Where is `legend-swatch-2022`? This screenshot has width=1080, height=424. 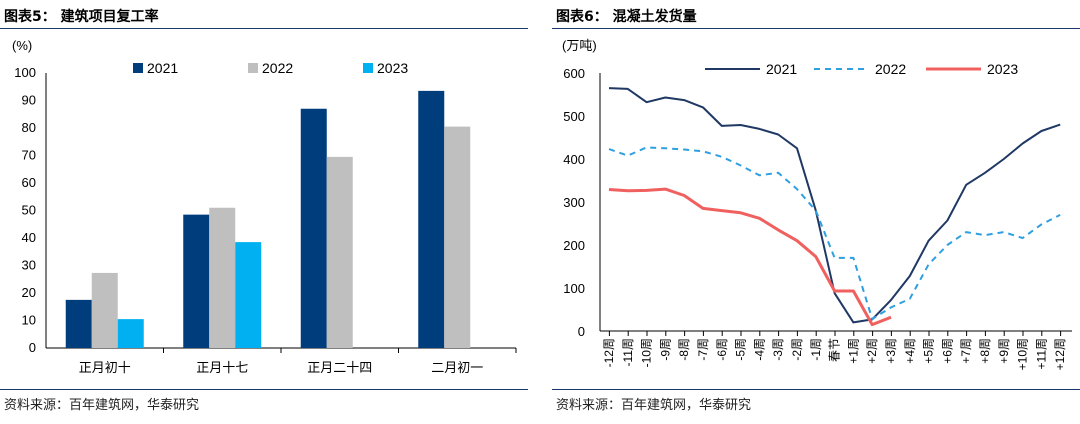
legend-swatch-2022 is located at coordinates (253, 68).